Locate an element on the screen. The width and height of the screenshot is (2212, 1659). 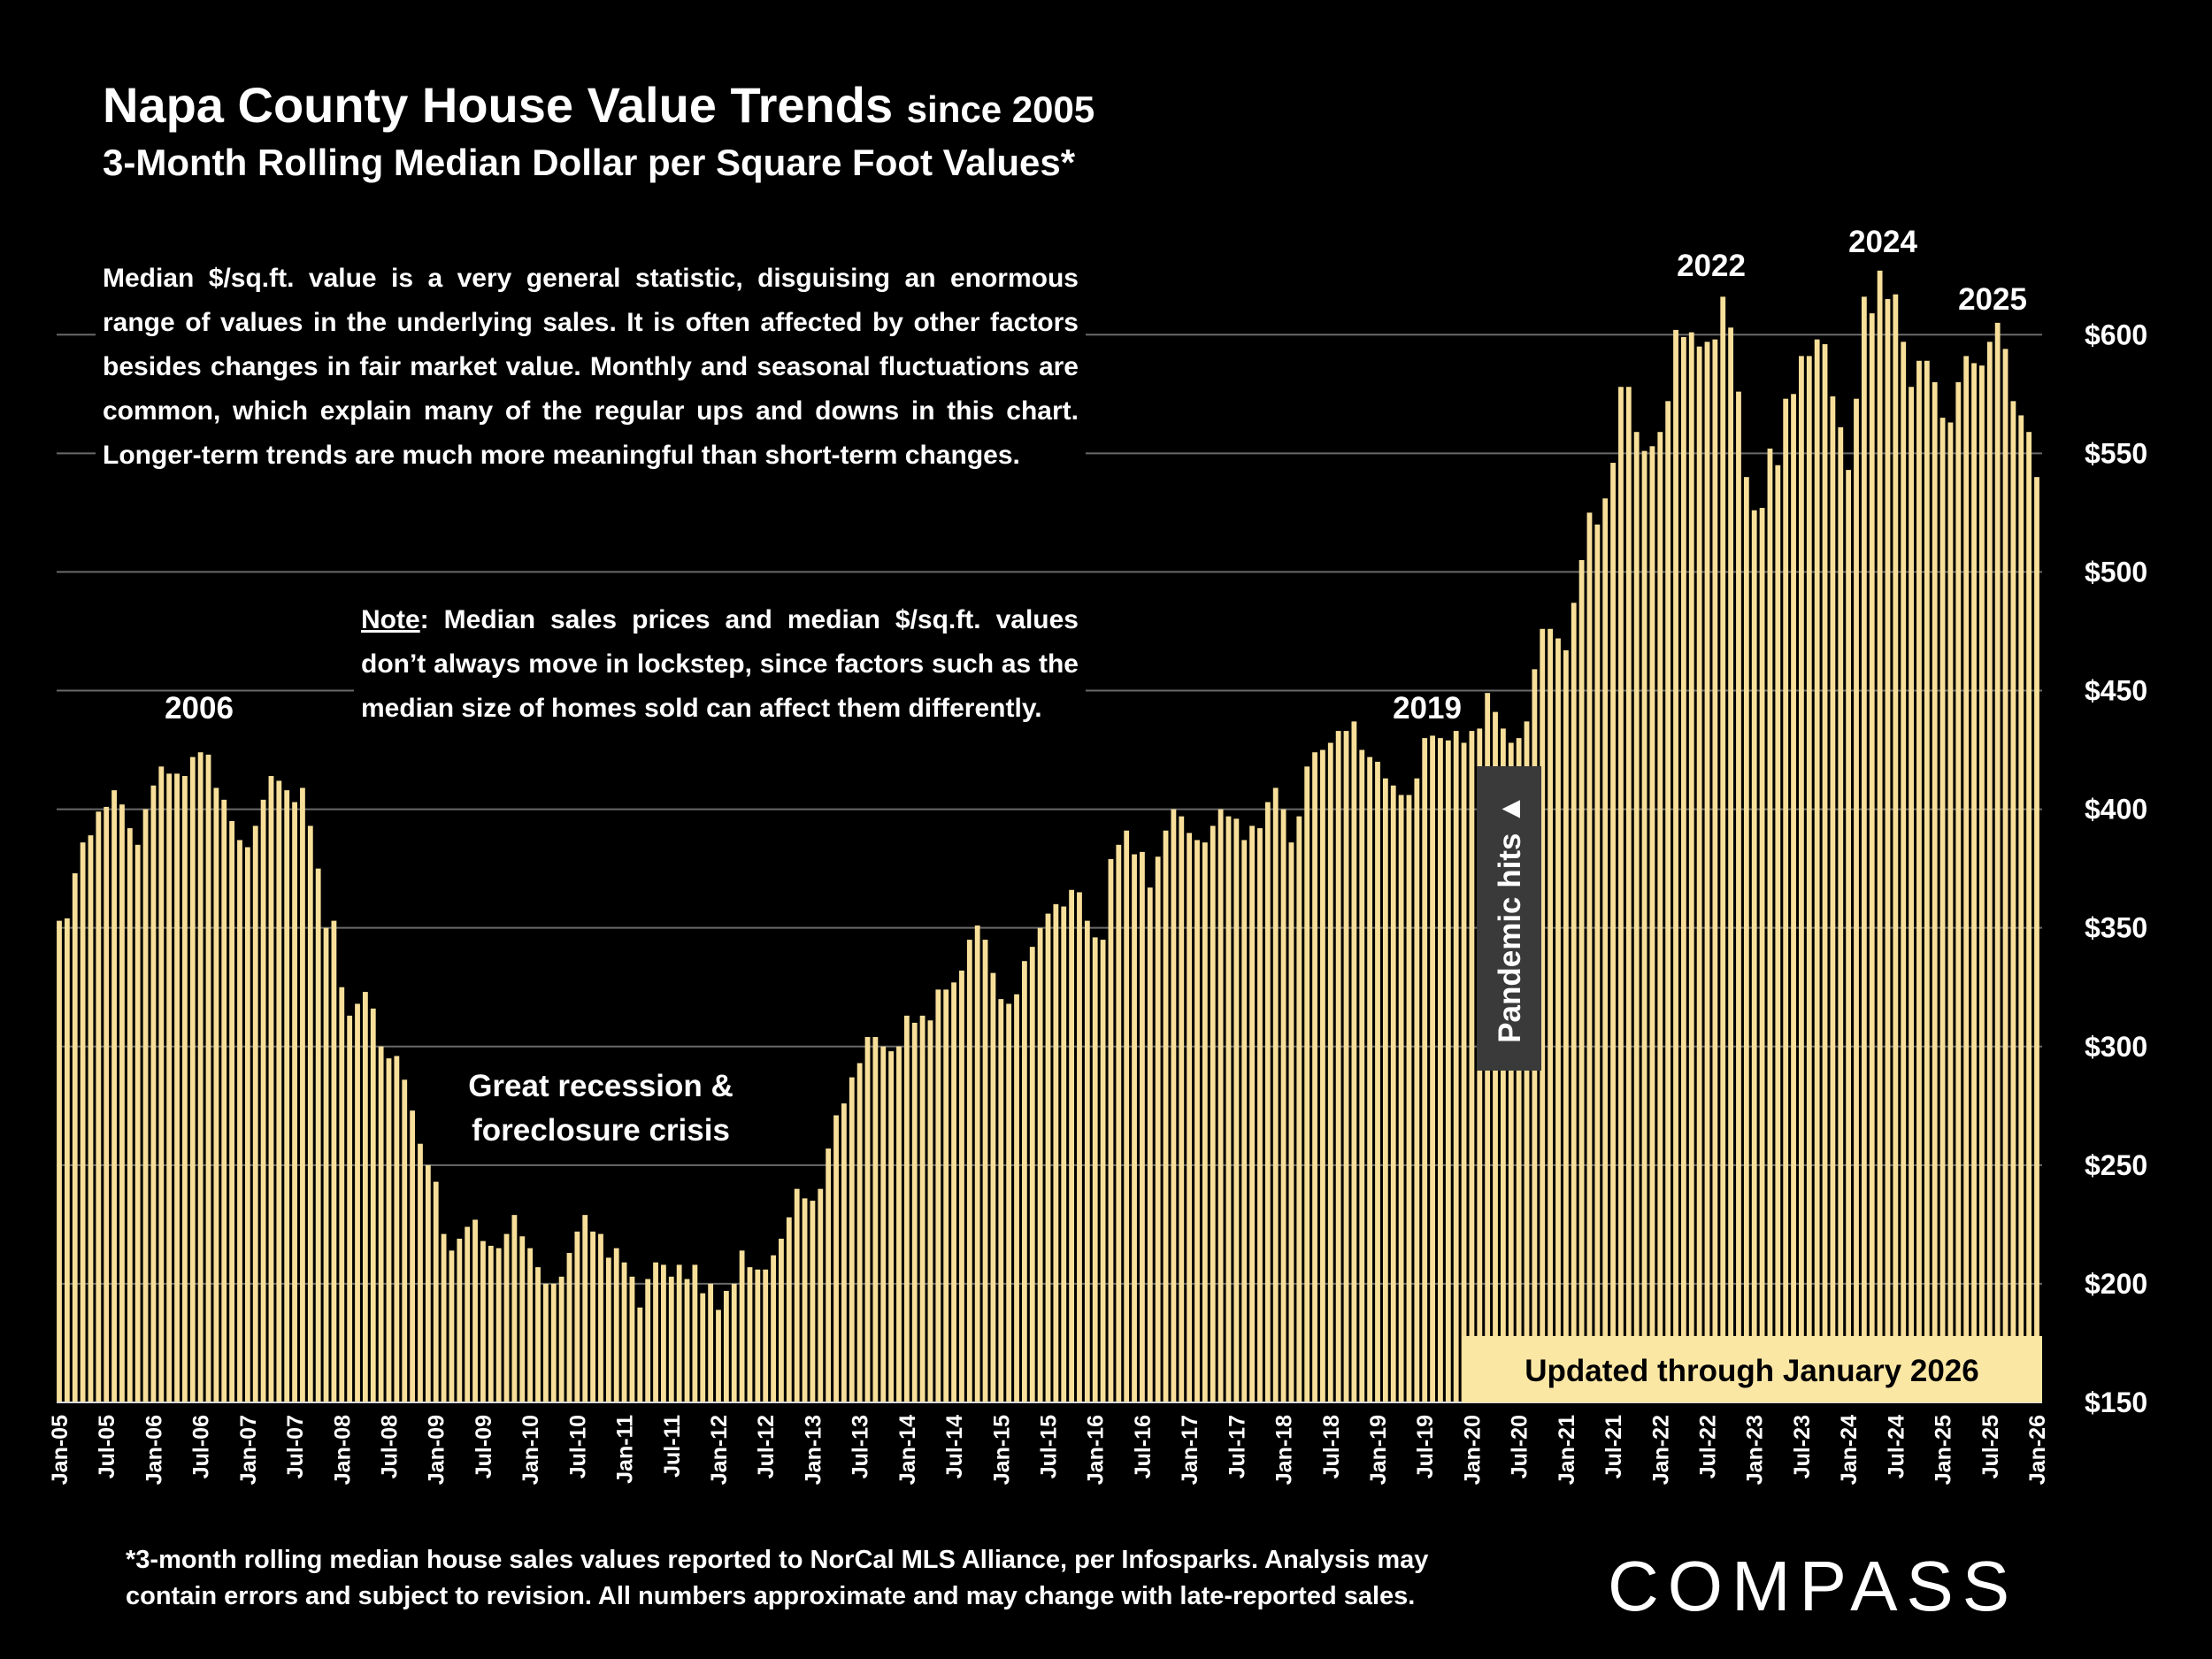
updated-box is located at coordinates (1753, 1369).